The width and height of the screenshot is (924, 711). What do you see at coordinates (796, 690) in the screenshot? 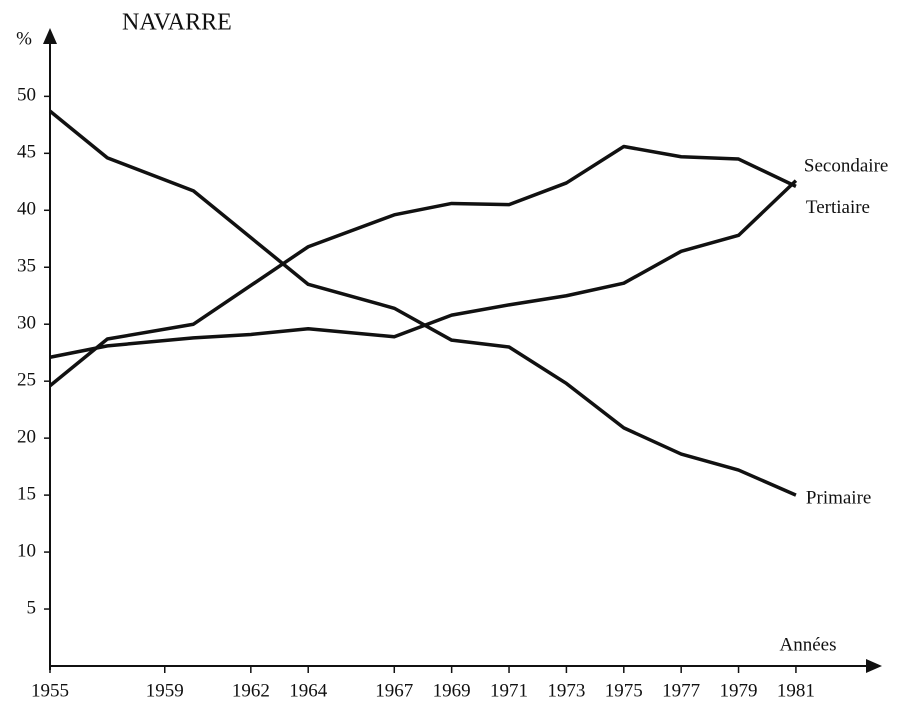
I see `x-tick-label: 1981` at bounding box center [796, 690].